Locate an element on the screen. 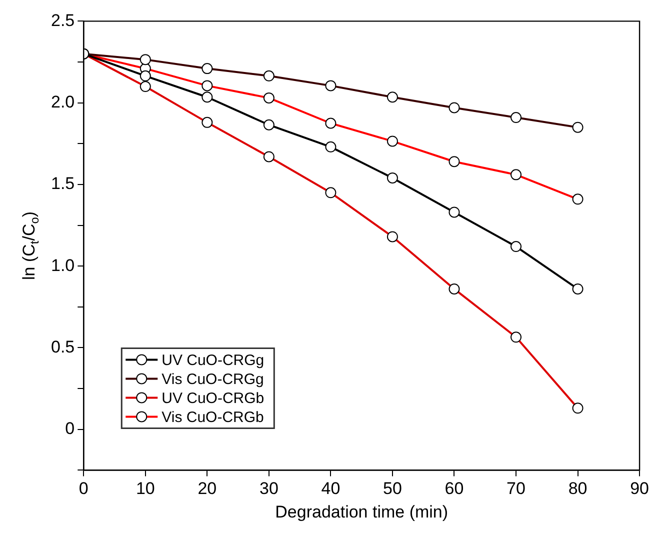 The height and width of the screenshot is (535, 660). x-tick-label: 60 is located at coordinates (454, 488).